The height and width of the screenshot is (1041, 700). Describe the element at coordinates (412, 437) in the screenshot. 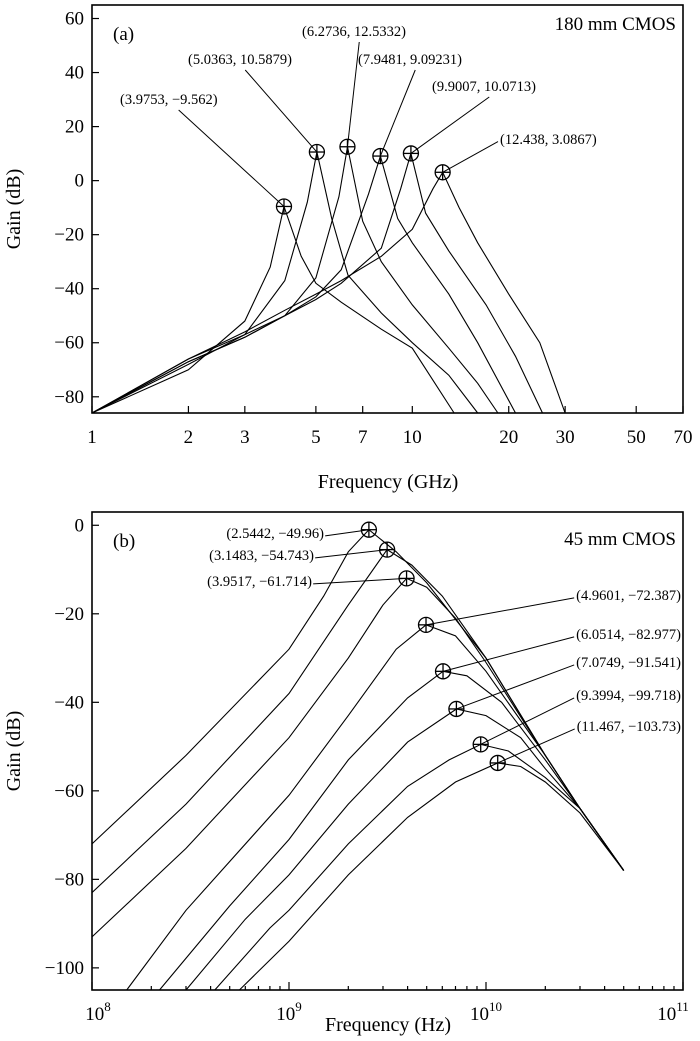

I see `panel-a-x-tick-label: 10` at that location.